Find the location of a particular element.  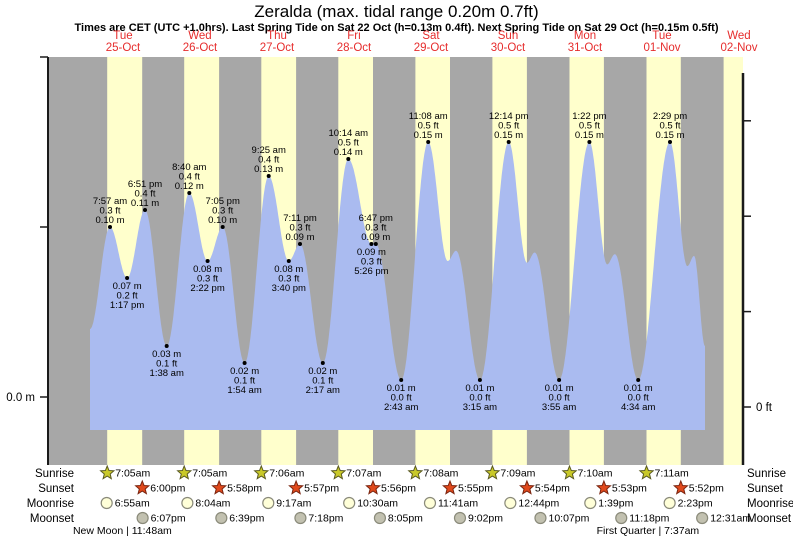

high-tide-annotation: 6:47 pm is located at coordinates (376, 218).